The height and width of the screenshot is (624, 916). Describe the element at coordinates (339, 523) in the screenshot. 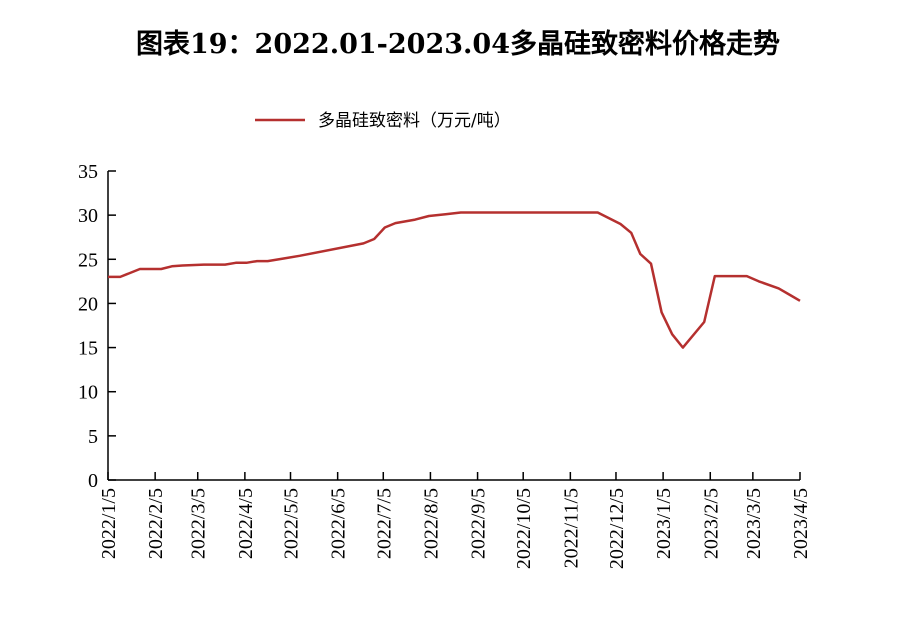

I see `x-tick-label: 2022/6/5` at that location.